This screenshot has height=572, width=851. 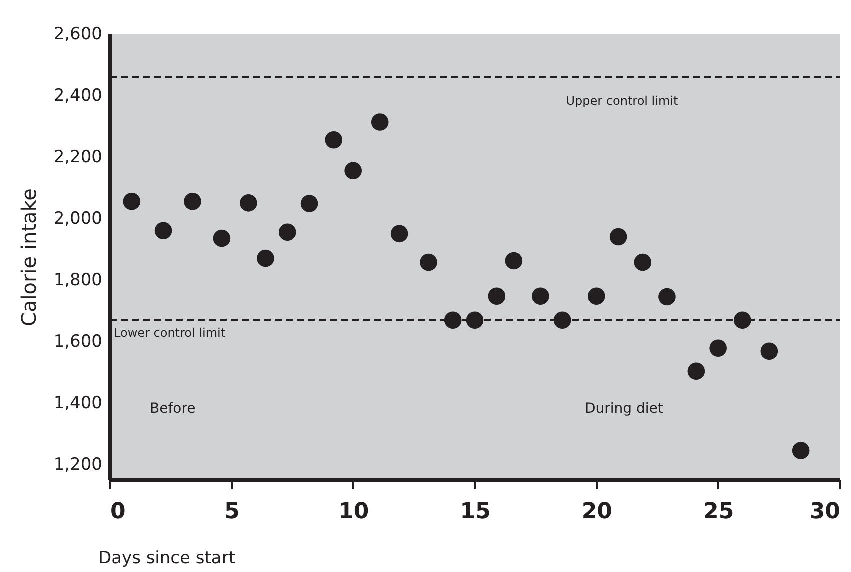 What do you see at coordinates (475, 512) in the screenshot?
I see `x-tick-label: 15` at bounding box center [475, 512].